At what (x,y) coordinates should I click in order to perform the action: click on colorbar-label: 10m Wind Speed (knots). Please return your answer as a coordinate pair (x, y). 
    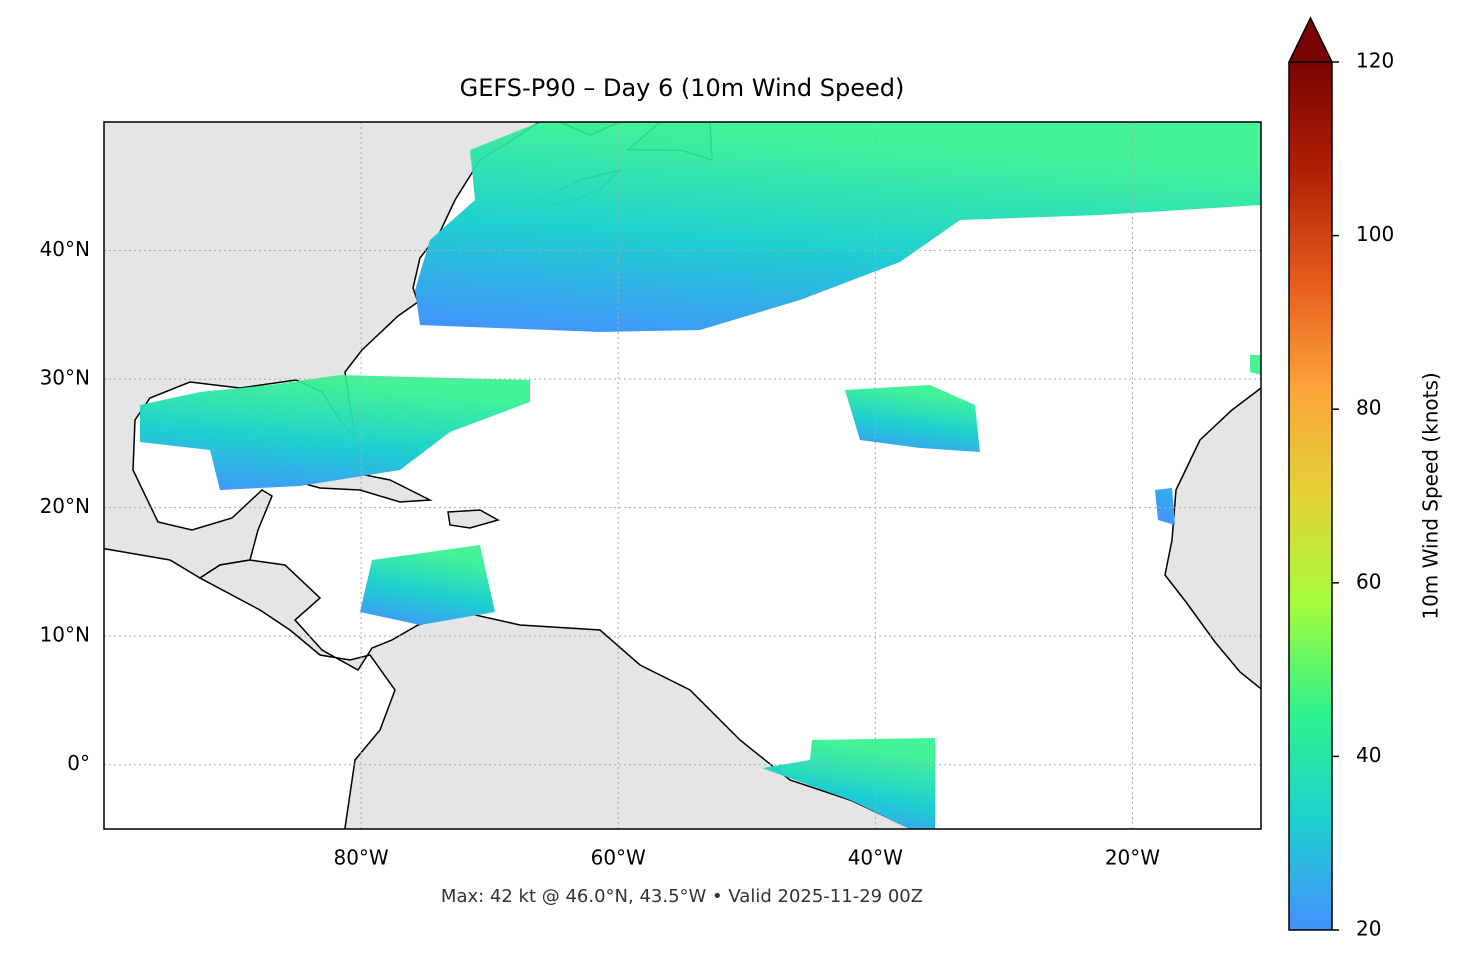
    Looking at the image, I should click on (1431, 495).